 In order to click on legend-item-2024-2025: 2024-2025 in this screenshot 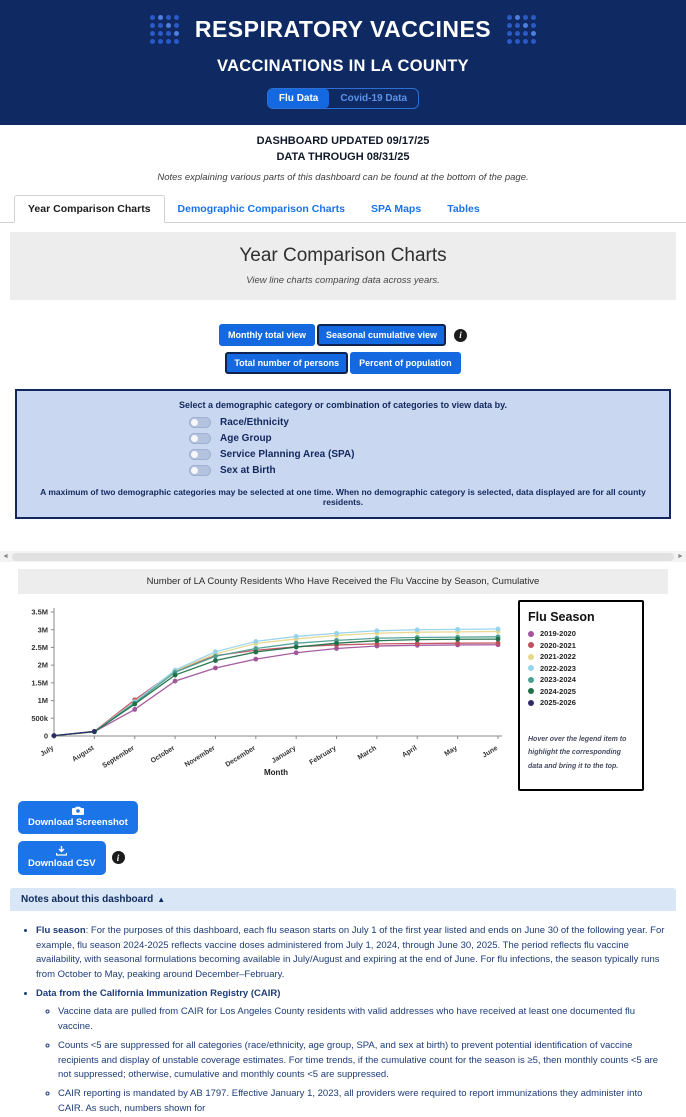, I will do `click(581, 691)`.